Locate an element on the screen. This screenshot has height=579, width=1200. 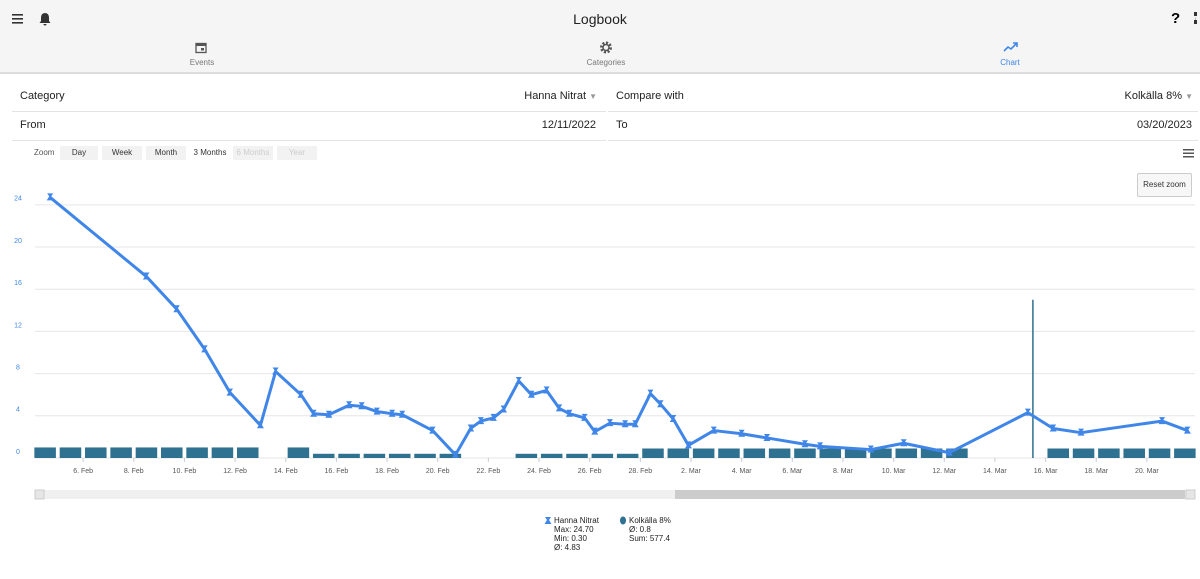
app-bar is located at coordinates (600, 37).